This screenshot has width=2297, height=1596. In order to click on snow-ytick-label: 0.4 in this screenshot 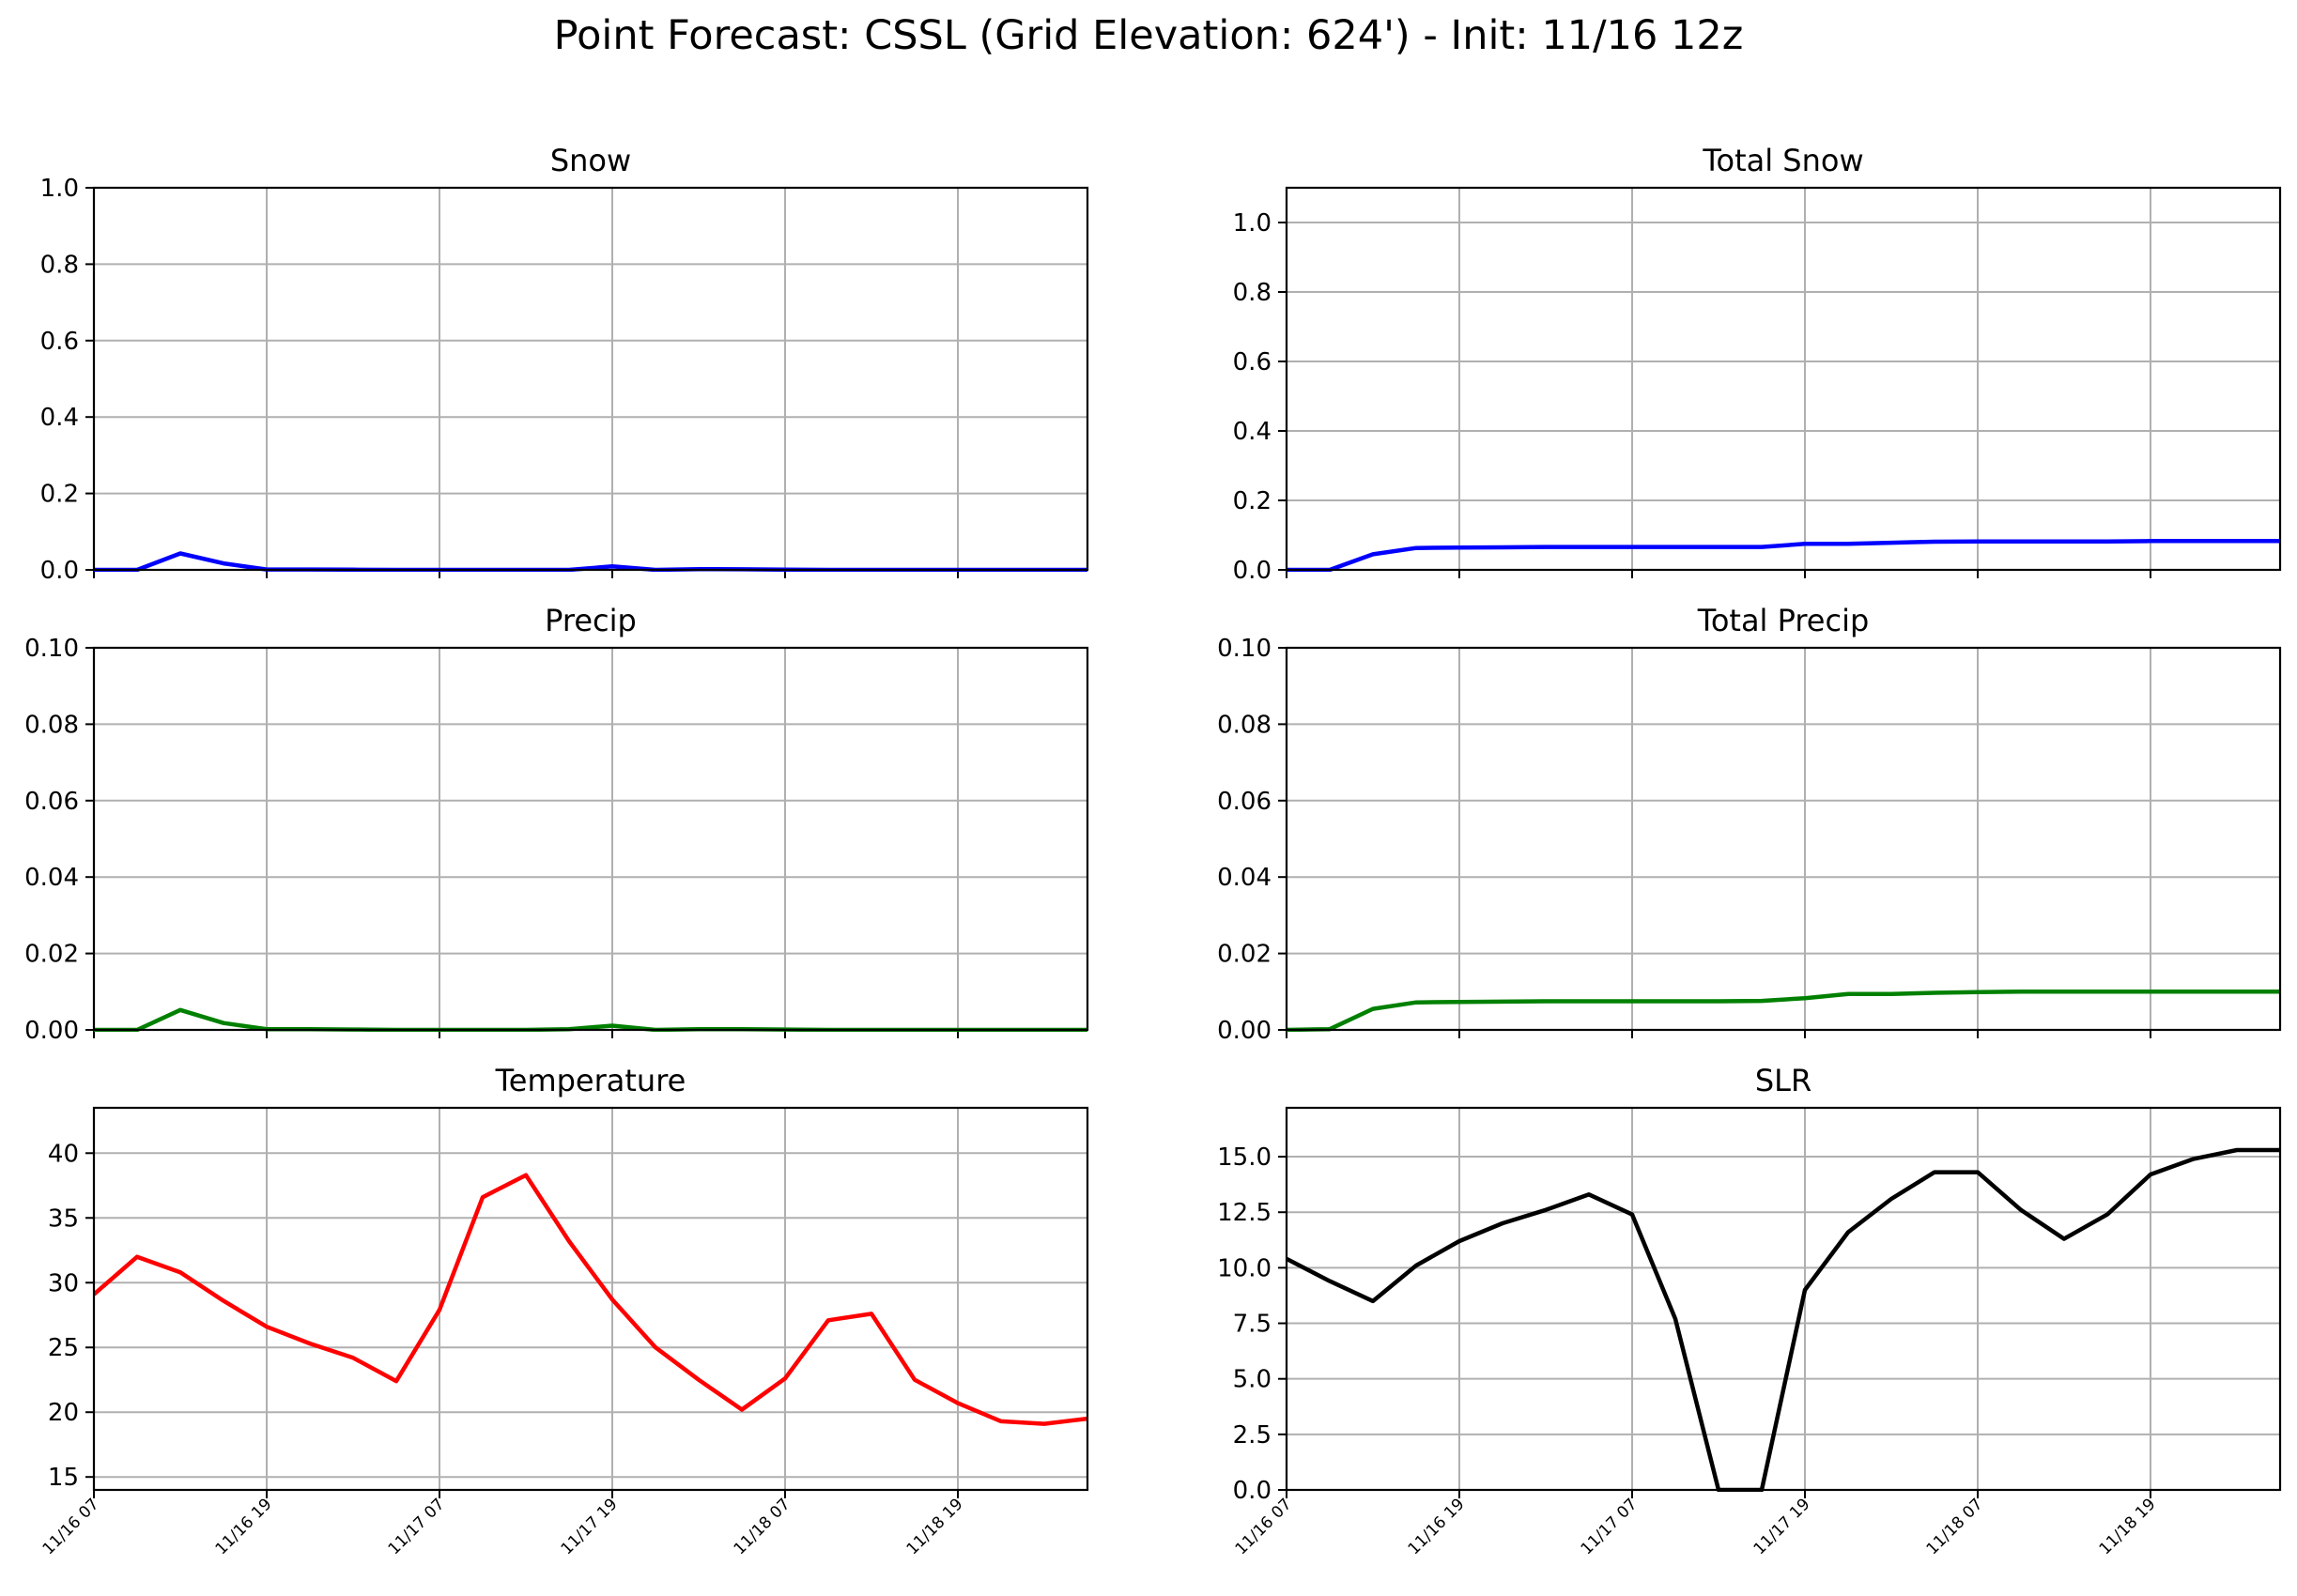, I will do `click(59, 418)`.